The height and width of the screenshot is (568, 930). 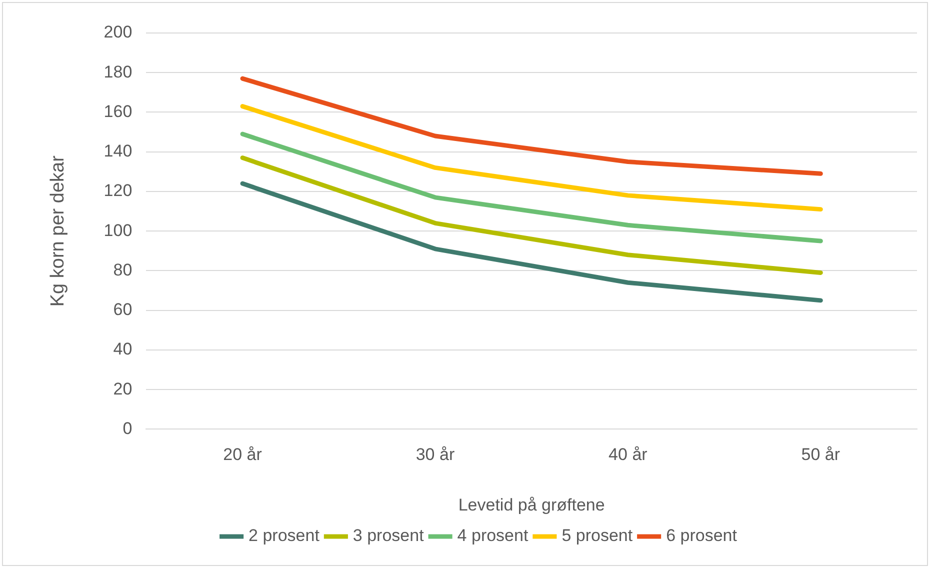 I want to click on y-tick-label: 80, so click(x=122, y=270).